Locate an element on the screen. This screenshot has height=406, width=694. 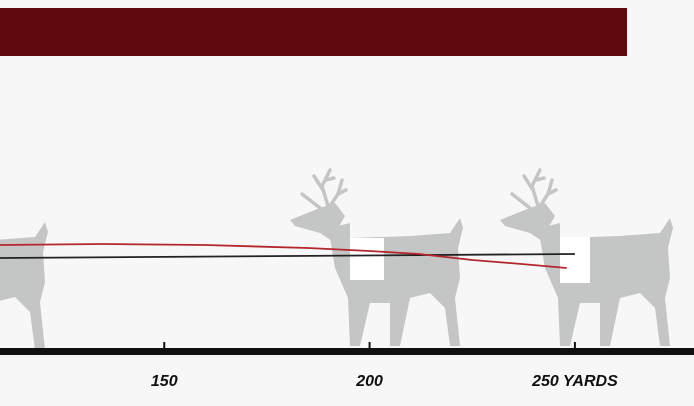
deer is located at coordinates (25, 262).